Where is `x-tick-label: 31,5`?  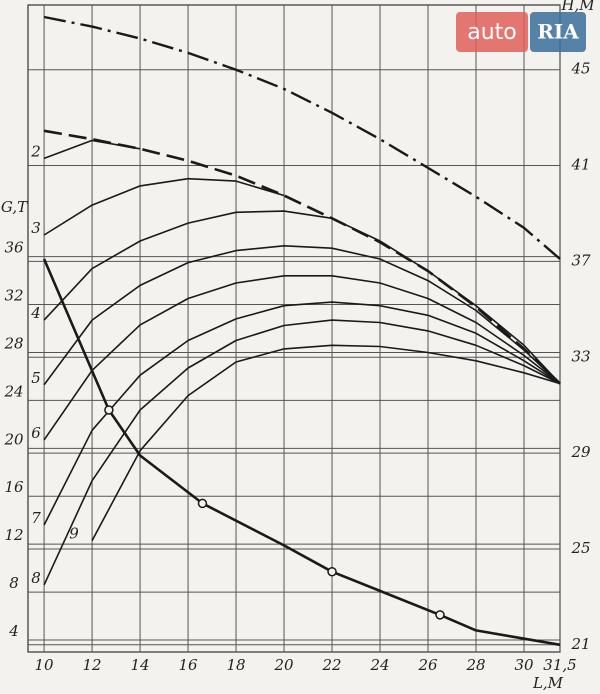 x-tick-label: 31,5 is located at coordinates (559, 665).